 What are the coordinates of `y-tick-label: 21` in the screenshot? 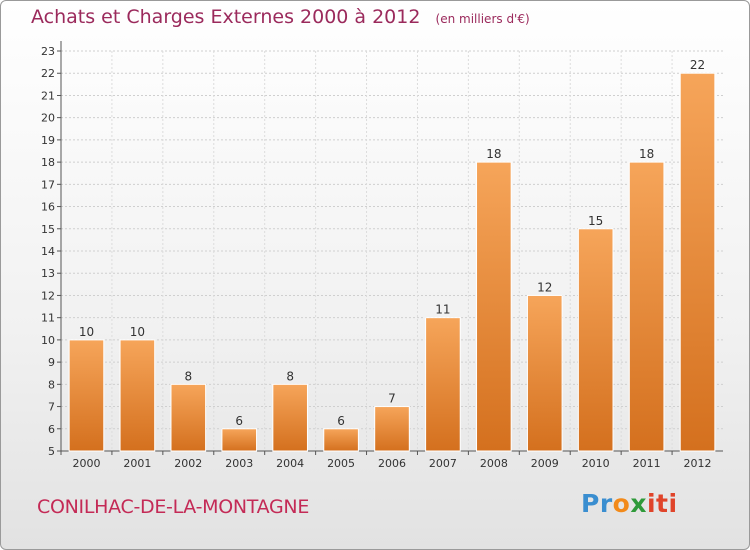 It's located at (48, 95).